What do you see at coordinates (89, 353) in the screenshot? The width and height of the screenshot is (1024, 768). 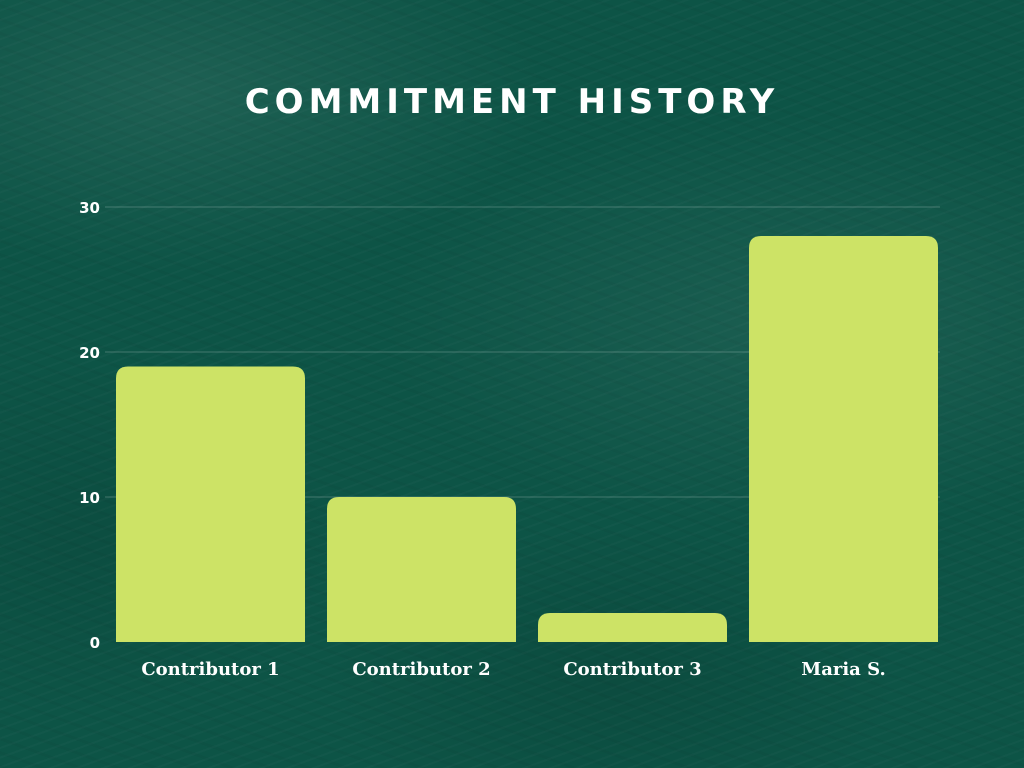 I see `y-tick-label: 20` at bounding box center [89, 353].